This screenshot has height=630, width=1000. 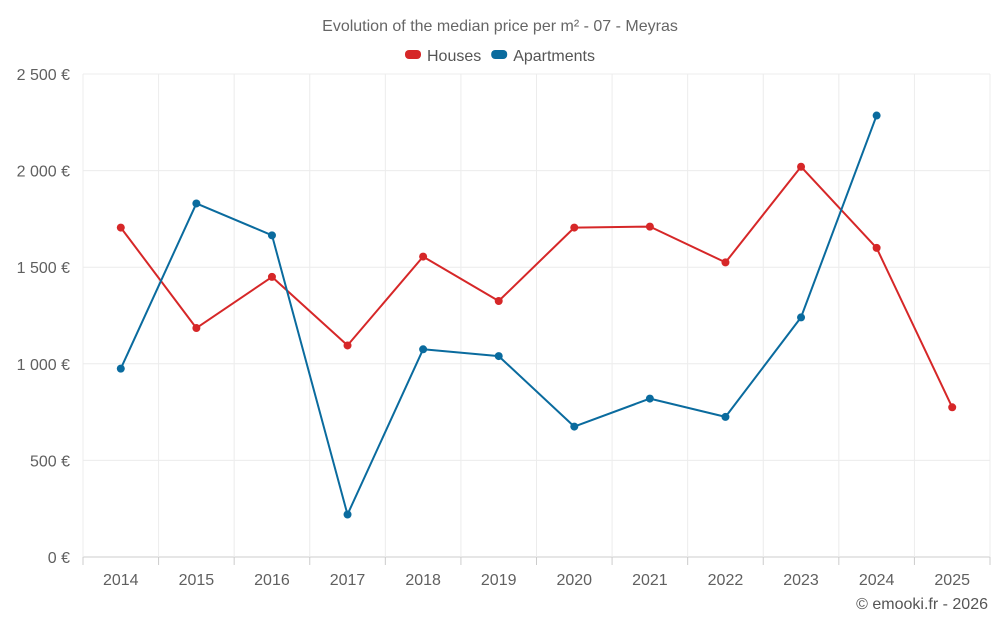 What do you see at coordinates (454, 56) in the screenshot?
I see `legend-label-houses: Houses` at bounding box center [454, 56].